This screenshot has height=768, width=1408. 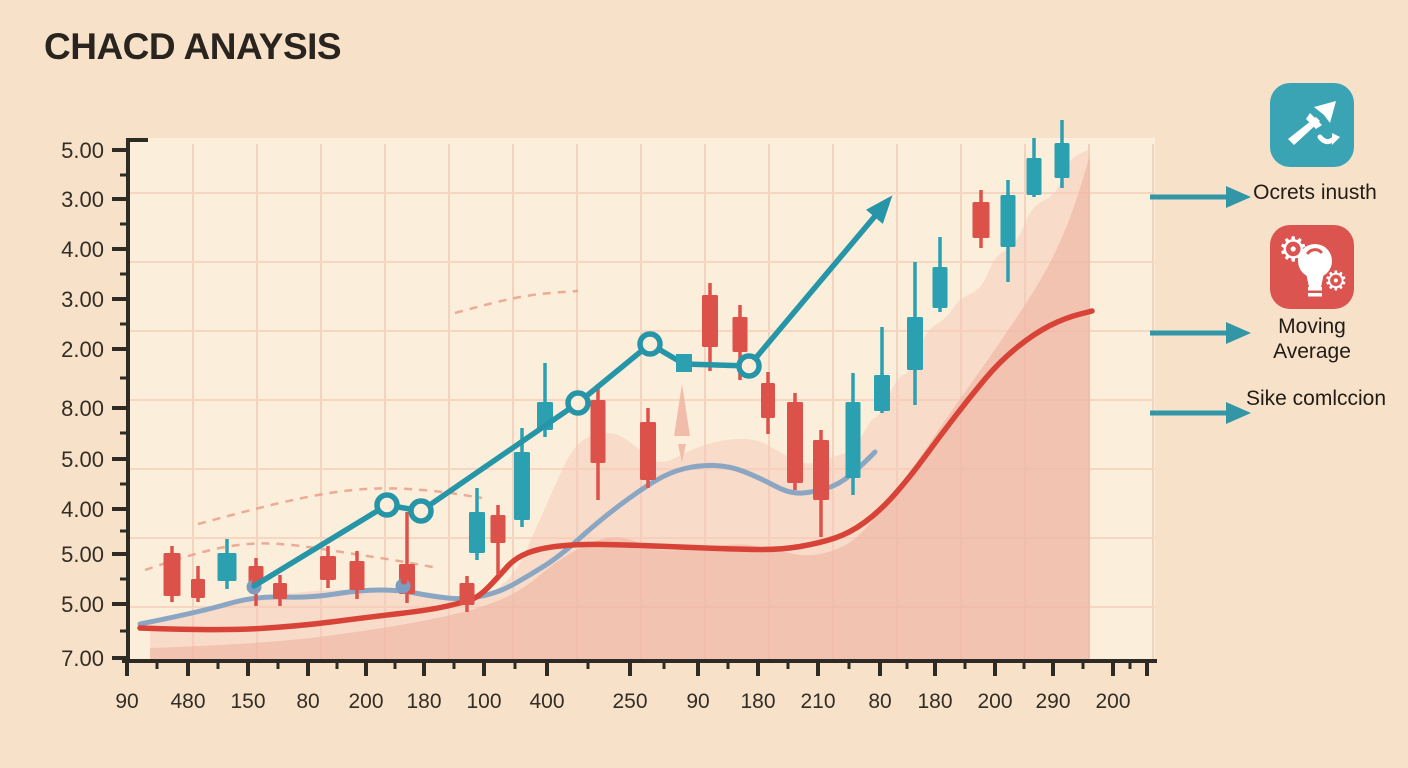 What do you see at coordinates (546, 701) in the screenshot?
I see `x-axis-label: 400` at bounding box center [546, 701].